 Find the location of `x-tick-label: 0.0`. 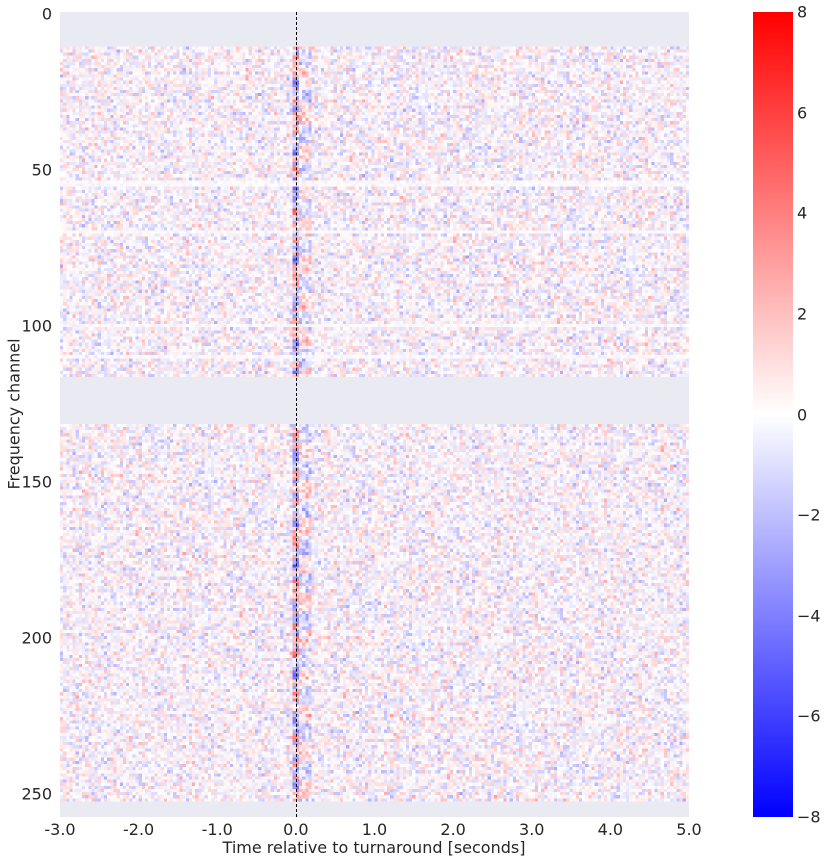

x-tick-label: 0.0 is located at coordinates (296, 829).